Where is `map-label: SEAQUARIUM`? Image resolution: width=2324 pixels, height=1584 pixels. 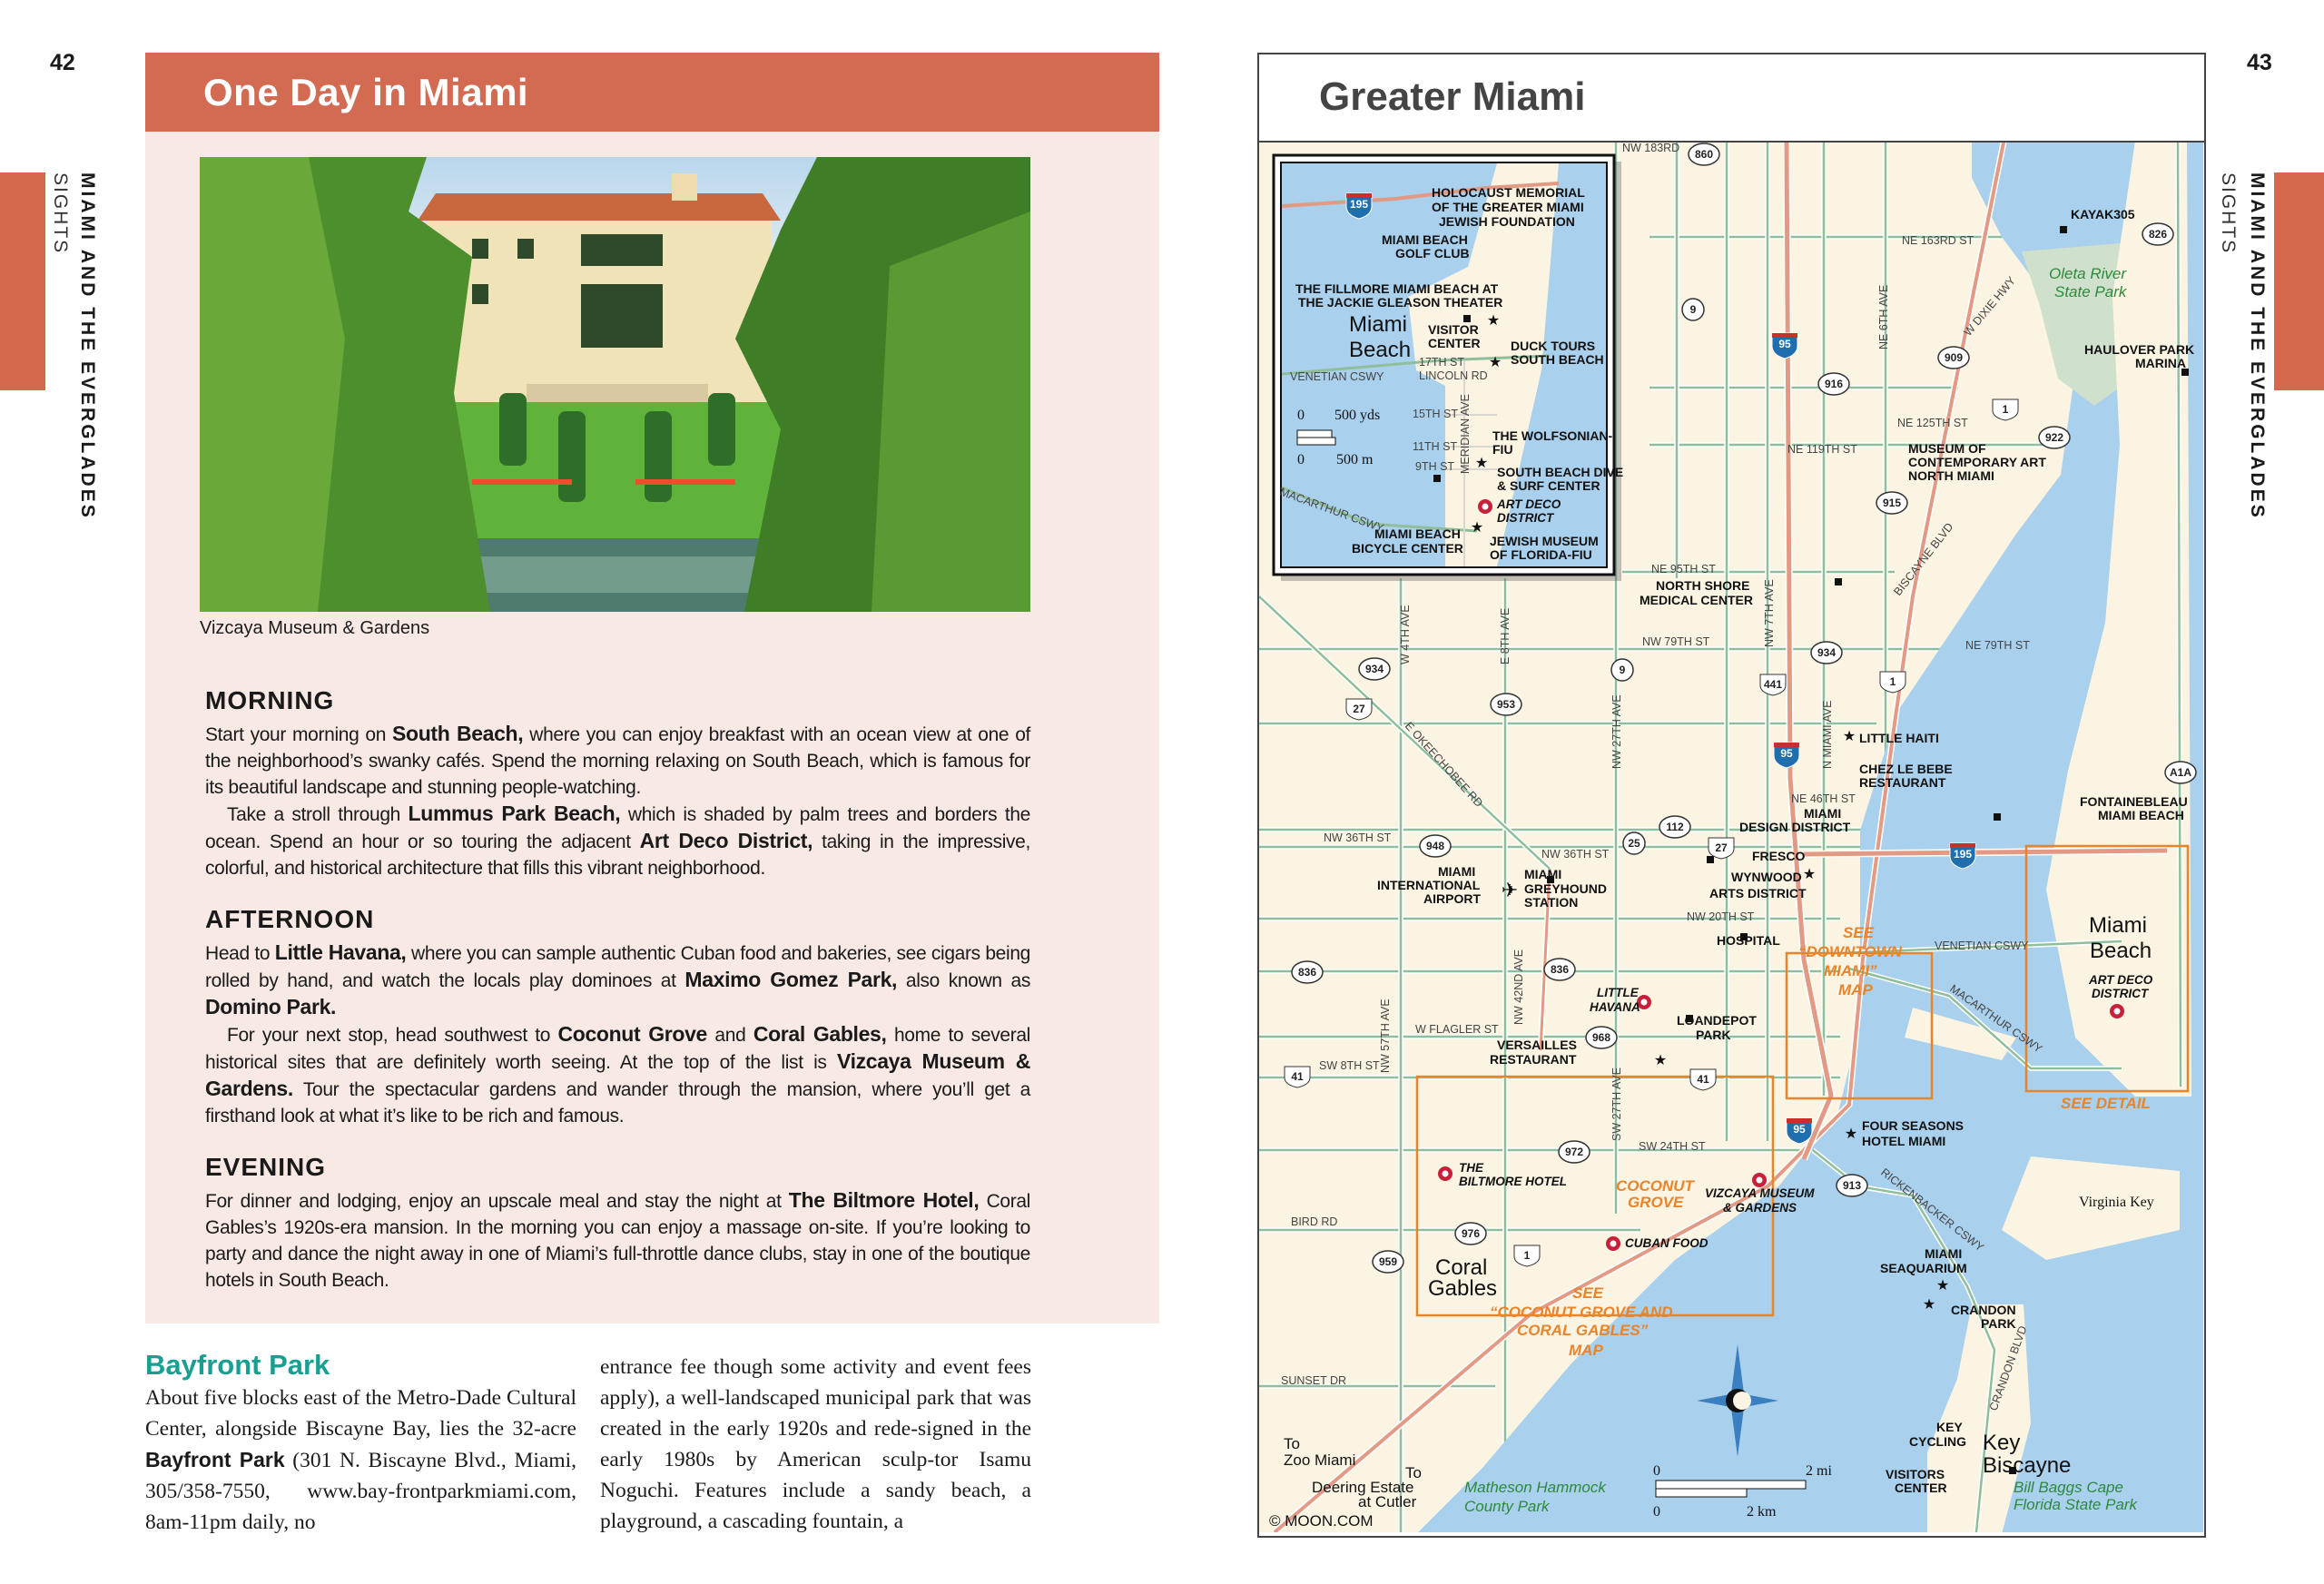 map-label: SEAQUARIUM is located at coordinates (1923, 1268).